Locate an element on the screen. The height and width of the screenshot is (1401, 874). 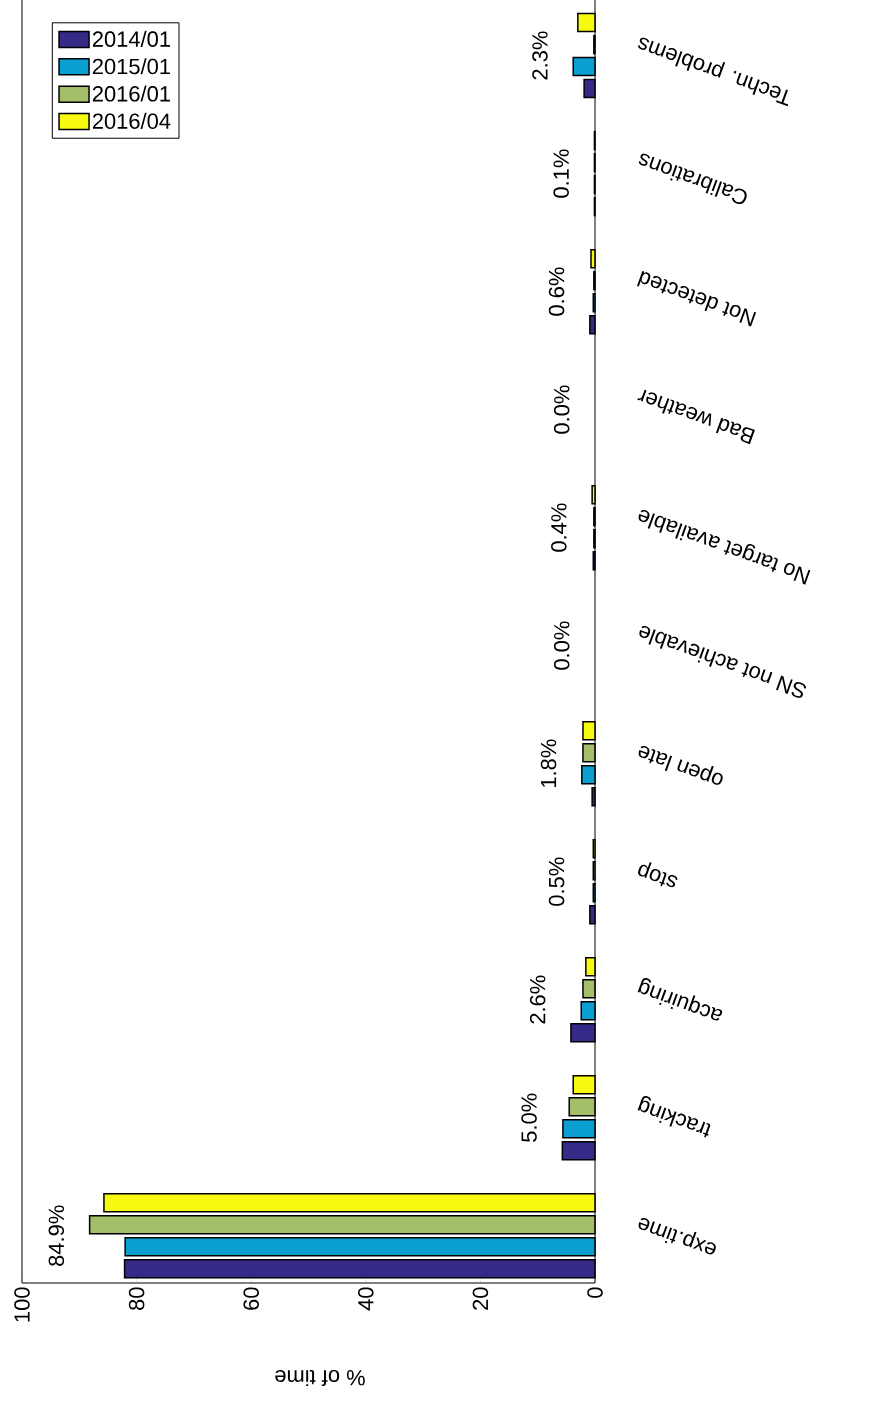
y-tick-label: stop is located at coordinates (658, 875).